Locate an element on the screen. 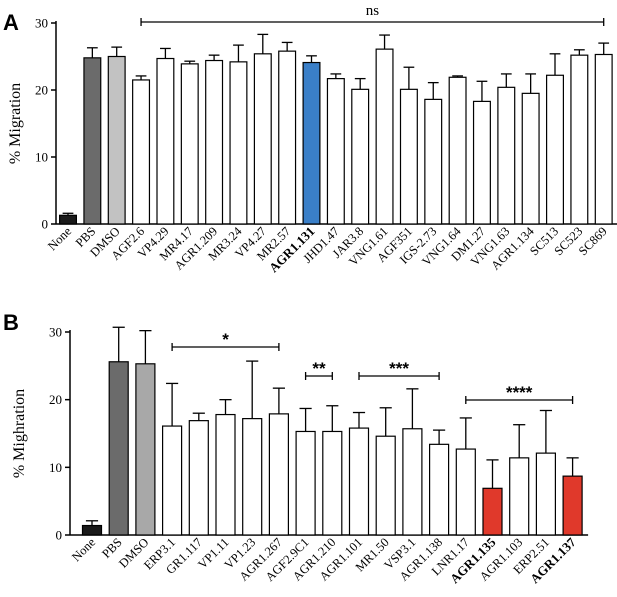 This screenshot has width=617, height=597. significance-label: *** is located at coordinates (399, 368).